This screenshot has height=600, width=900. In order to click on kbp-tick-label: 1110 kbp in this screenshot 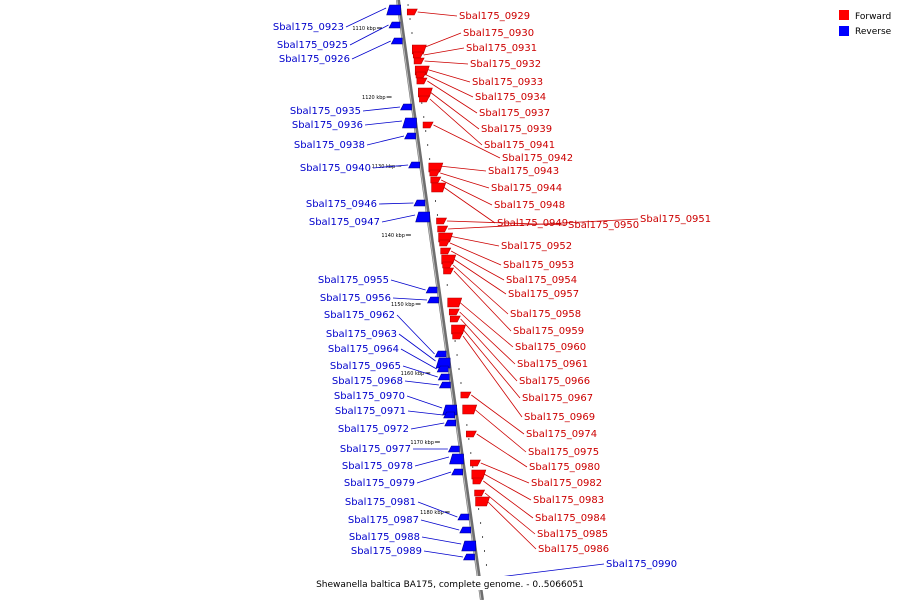, I will do `click(364, 29)`.